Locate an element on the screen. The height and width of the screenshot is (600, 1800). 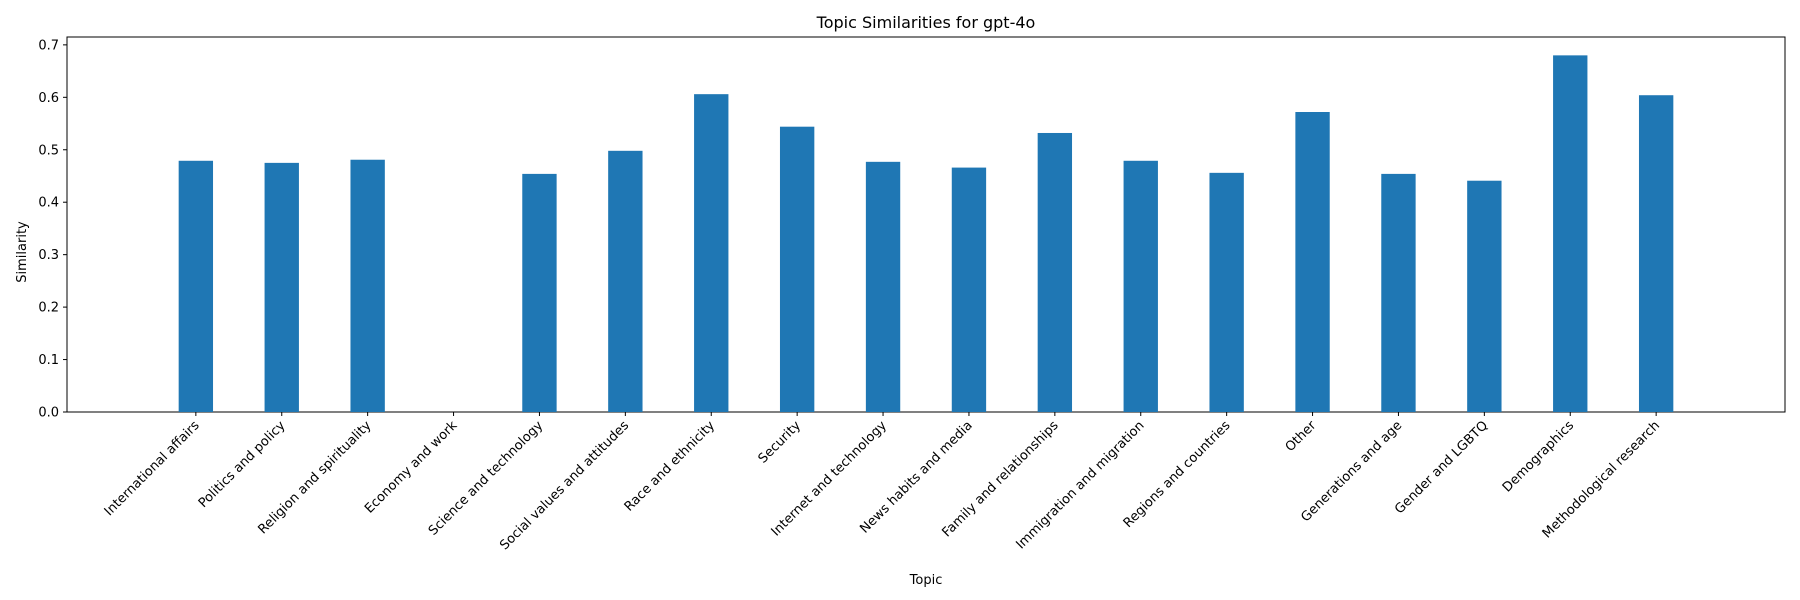
y-tick-label: 0.4 is located at coordinates (48, 203).